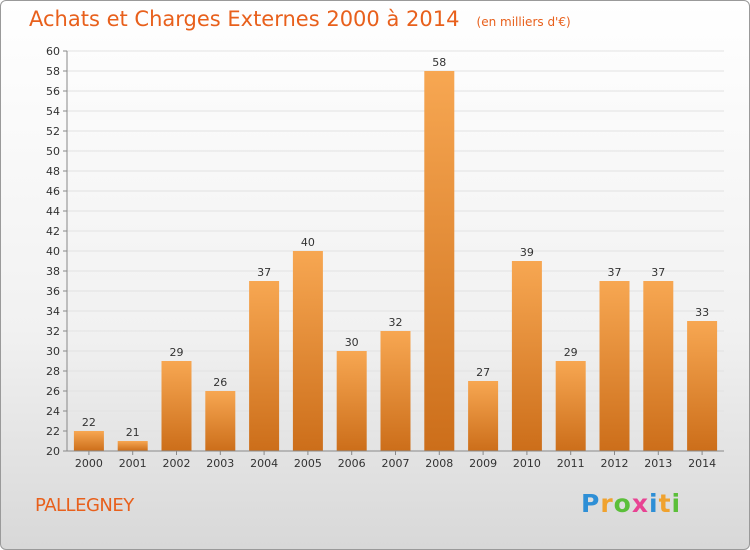 The height and width of the screenshot is (550, 750). I want to click on y-tick-label: 26, so click(53, 391).